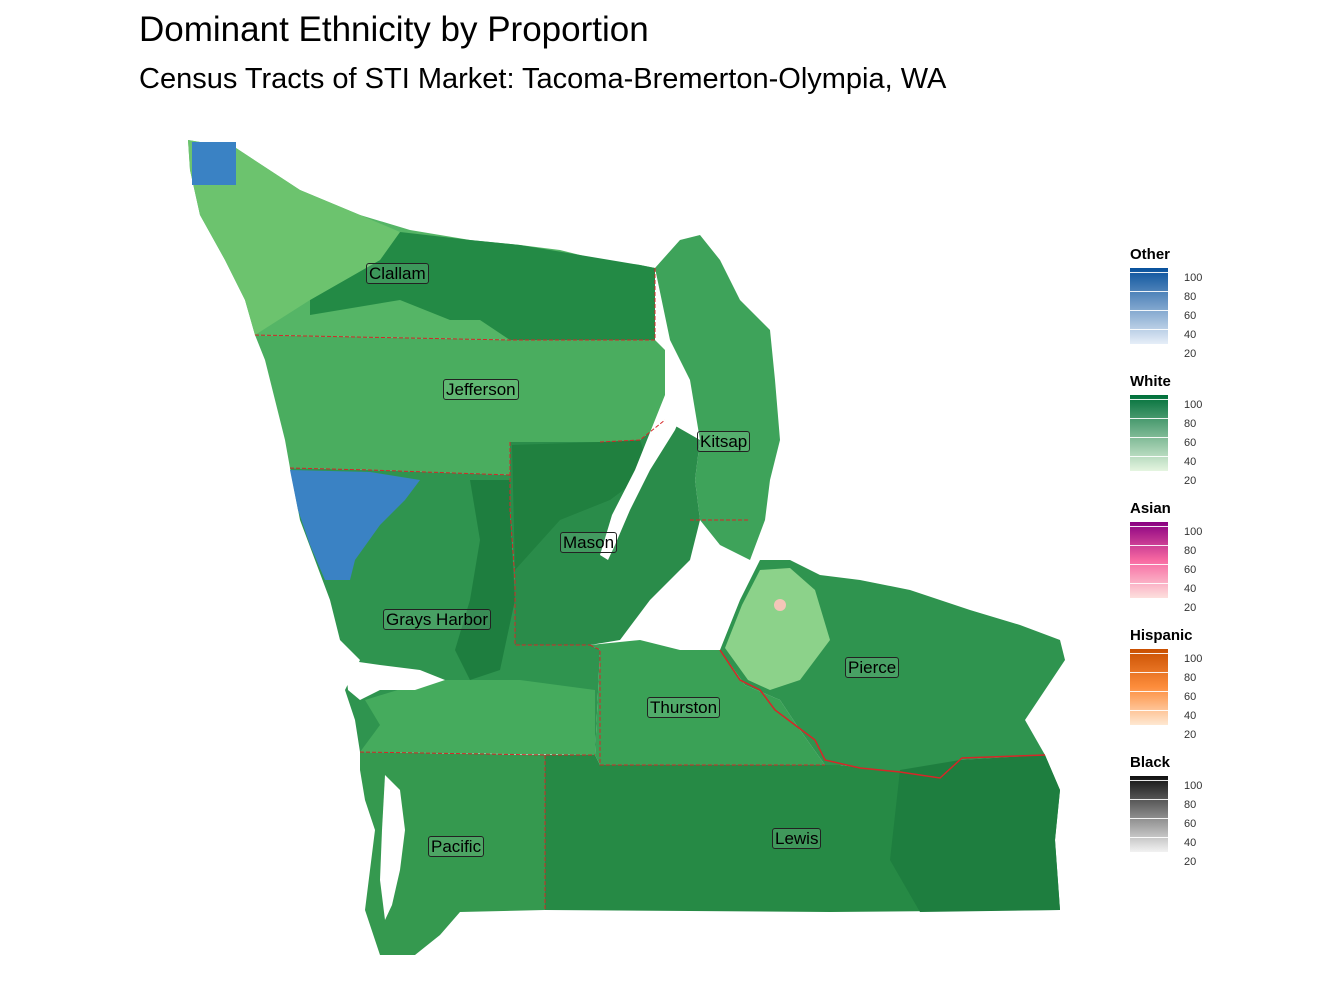  I want to click on pierce-thurston-border, so click(882, 714).